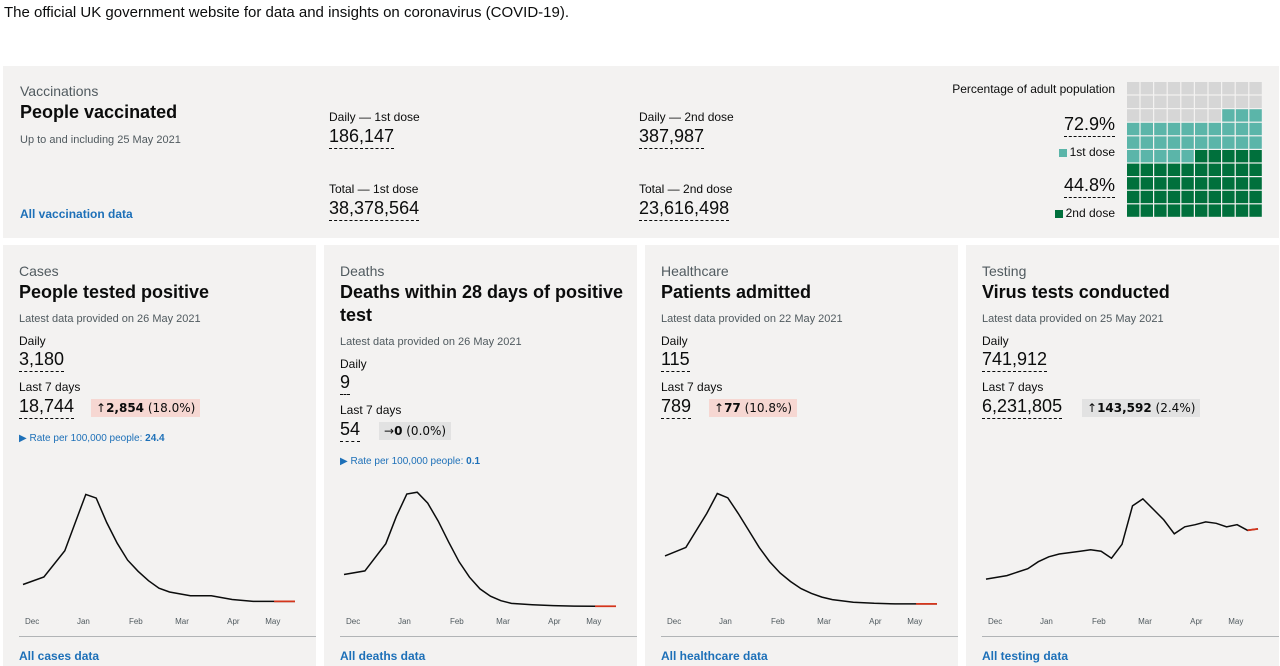 This screenshot has height=666, width=1280. I want to click on daily-label: Daily, so click(995, 341).